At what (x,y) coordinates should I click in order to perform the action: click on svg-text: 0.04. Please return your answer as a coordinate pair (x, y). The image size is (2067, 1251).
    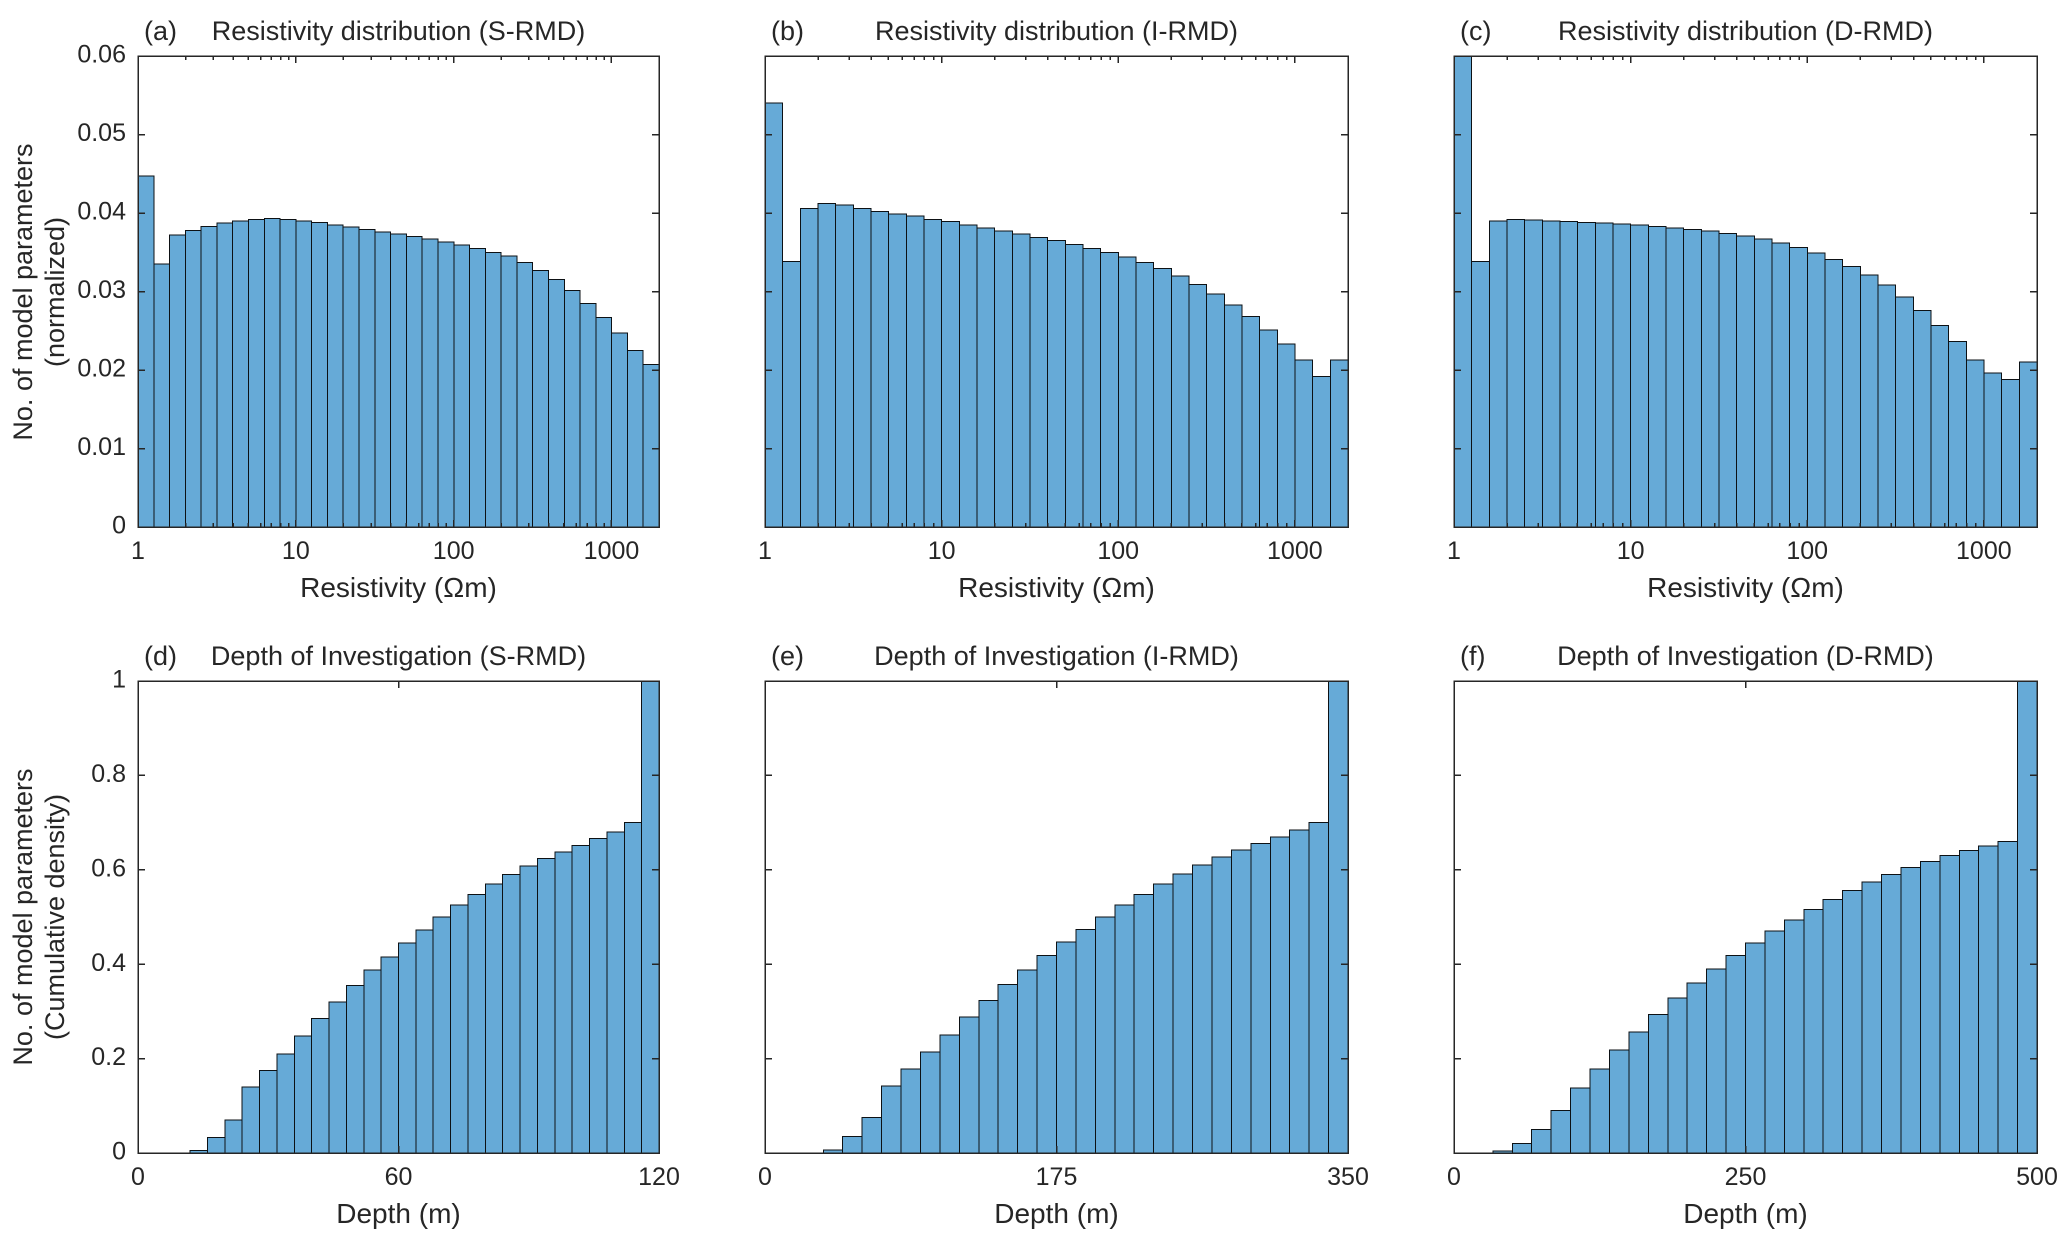
    Looking at the image, I should click on (101, 212).